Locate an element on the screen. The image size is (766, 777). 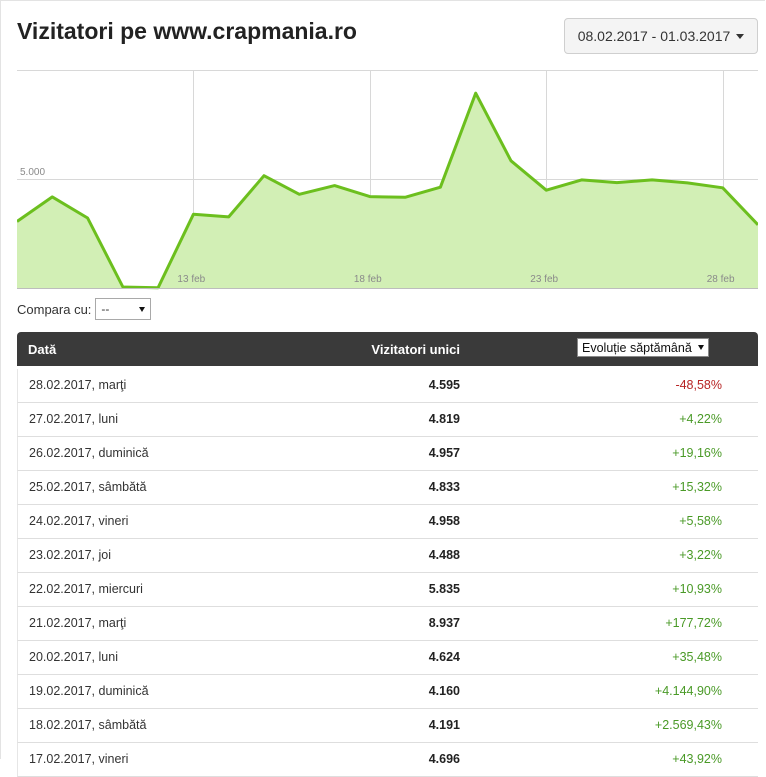
row-visitors: 4.833 is located at coordinates (444, 487).